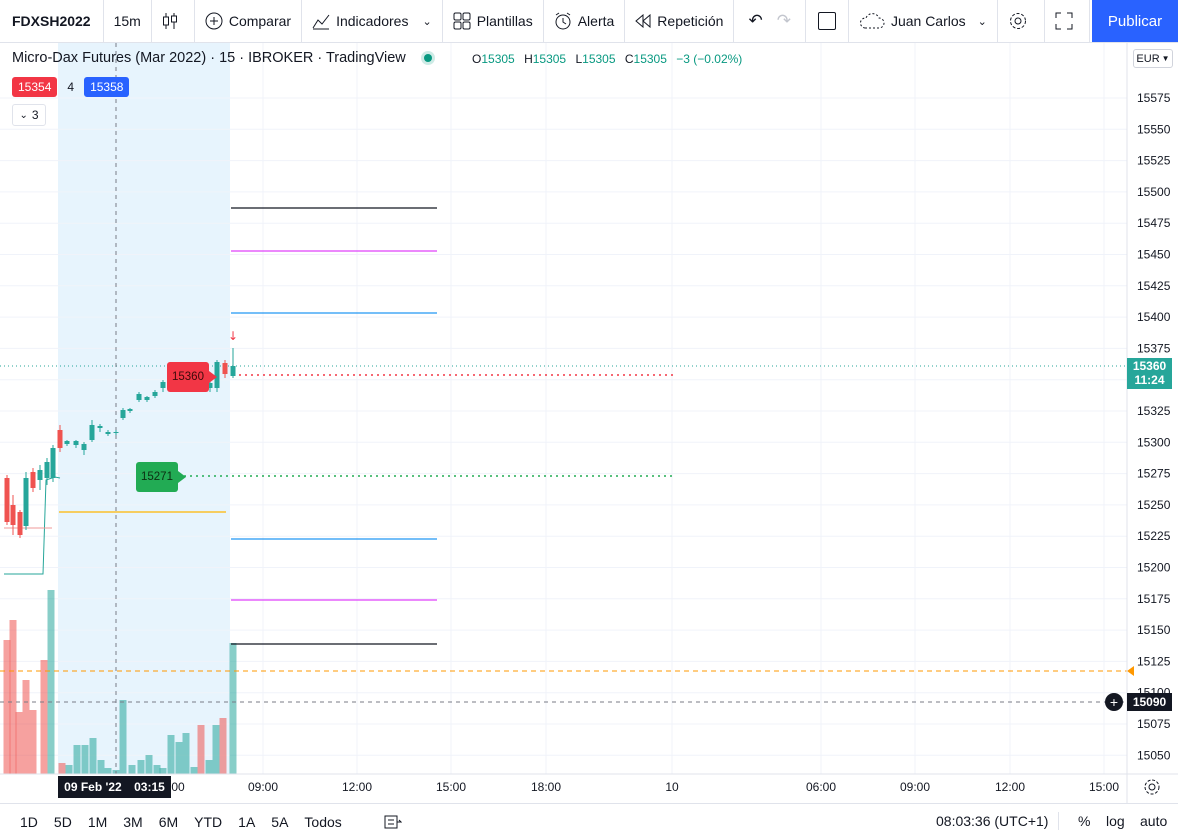  I want to click on publish-label: Publicar, so click(1135, 21).